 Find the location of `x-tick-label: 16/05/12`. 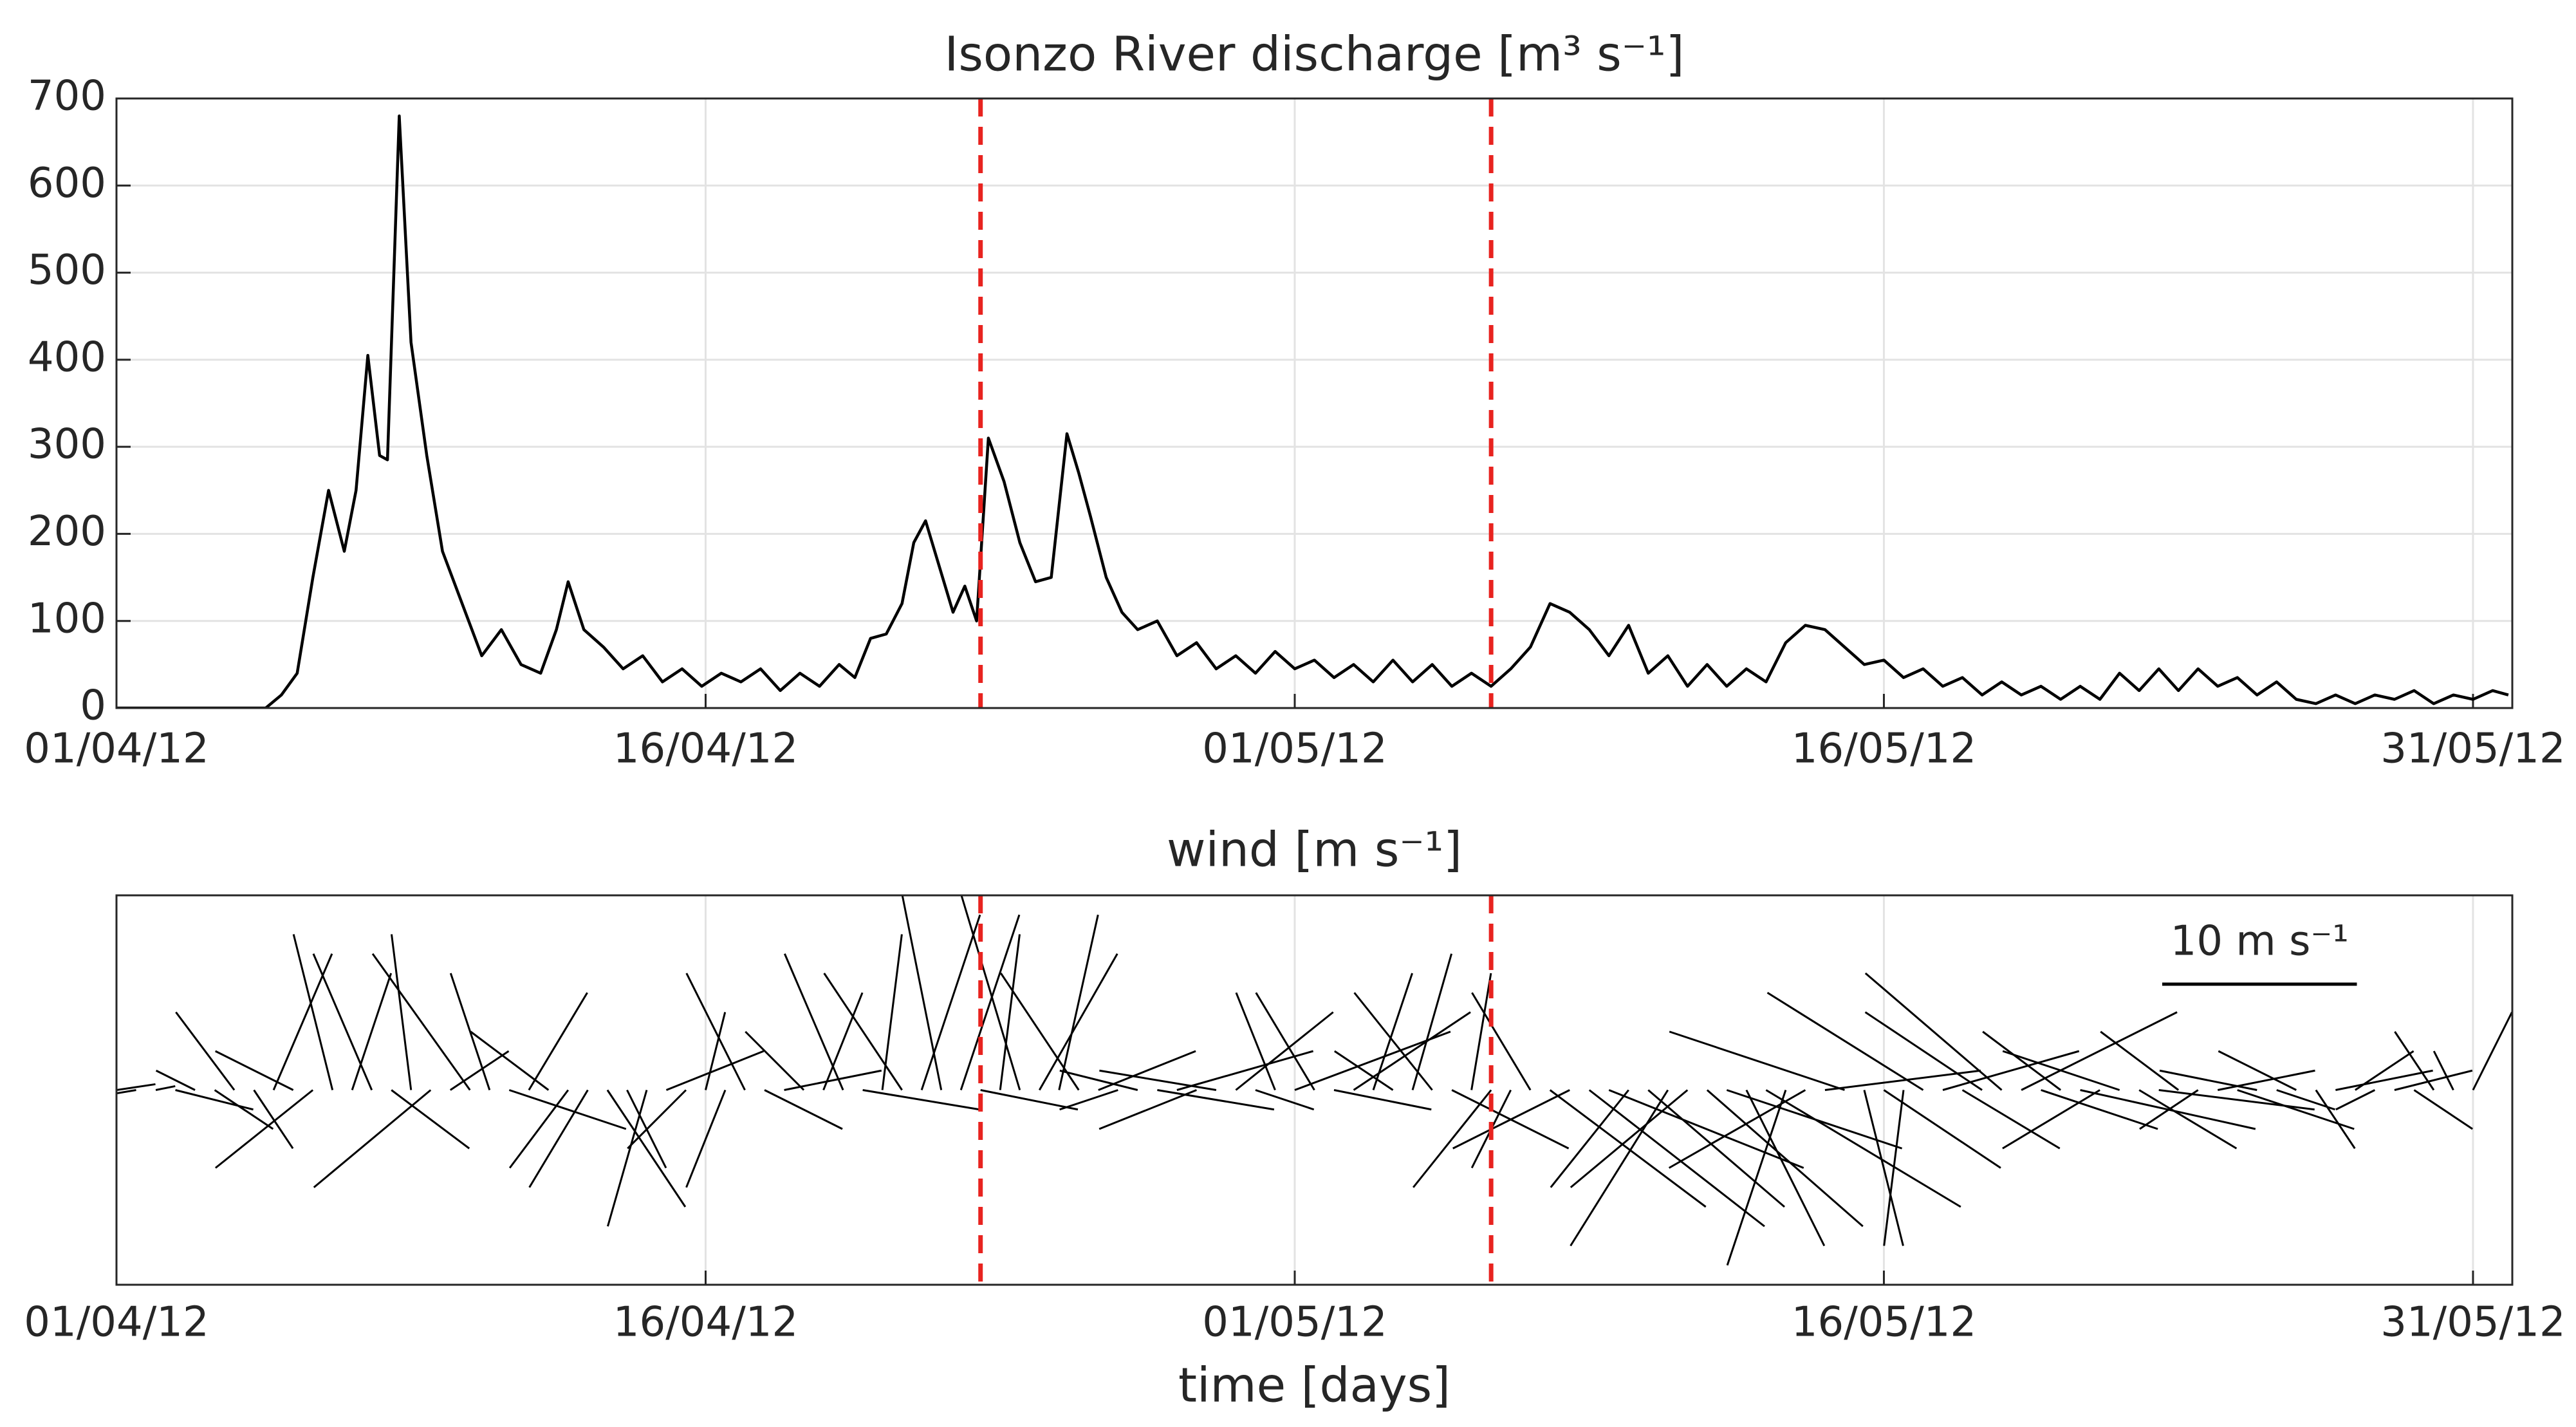

x-tick-label: 16/05/12 is located at coordinates (1884, 1323).